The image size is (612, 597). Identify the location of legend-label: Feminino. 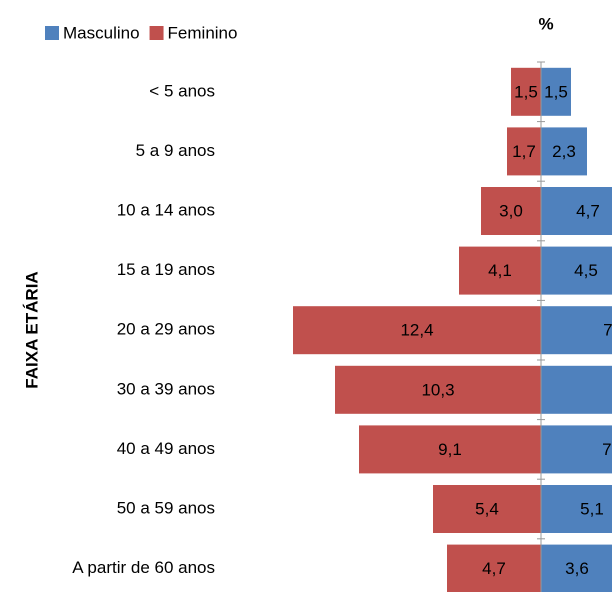
(203, 32).